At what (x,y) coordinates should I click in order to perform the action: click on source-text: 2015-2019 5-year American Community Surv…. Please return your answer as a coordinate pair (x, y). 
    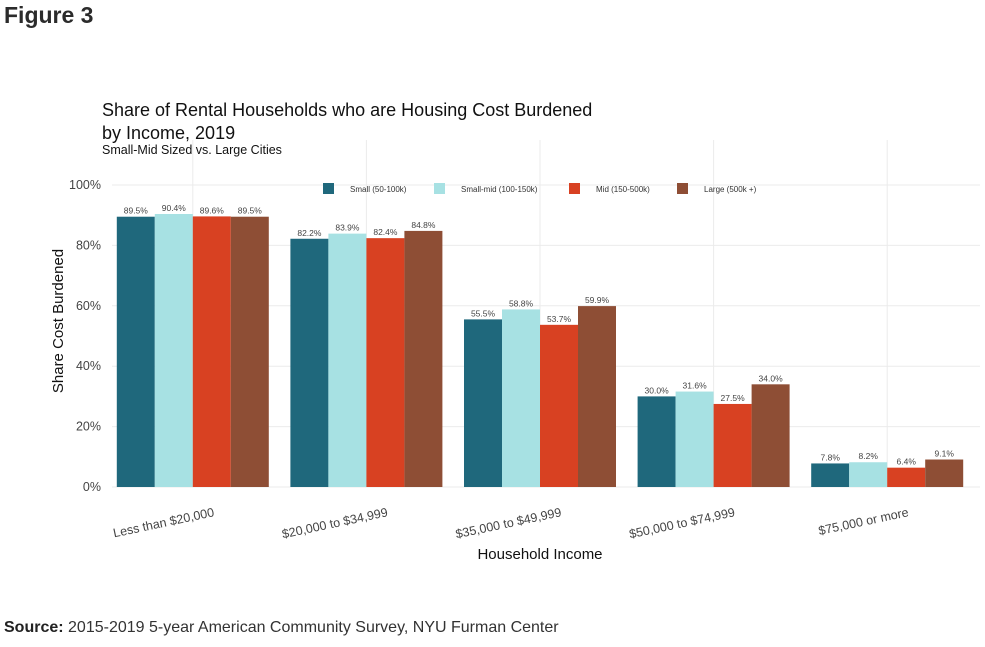
    Looking at the image, I should click on (313, 627).